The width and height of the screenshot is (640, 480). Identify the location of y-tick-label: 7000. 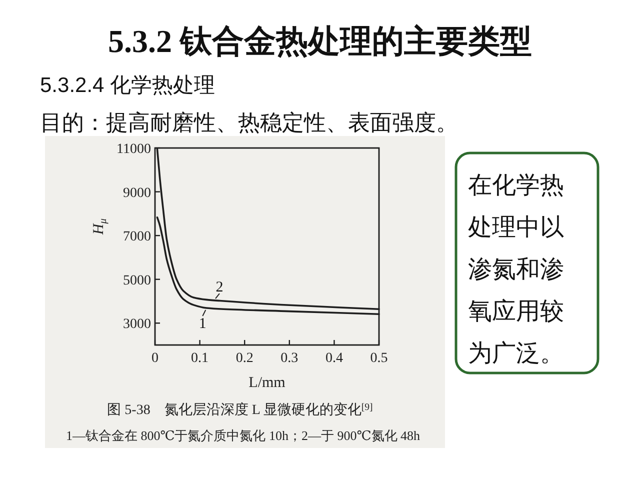
(137, 237).